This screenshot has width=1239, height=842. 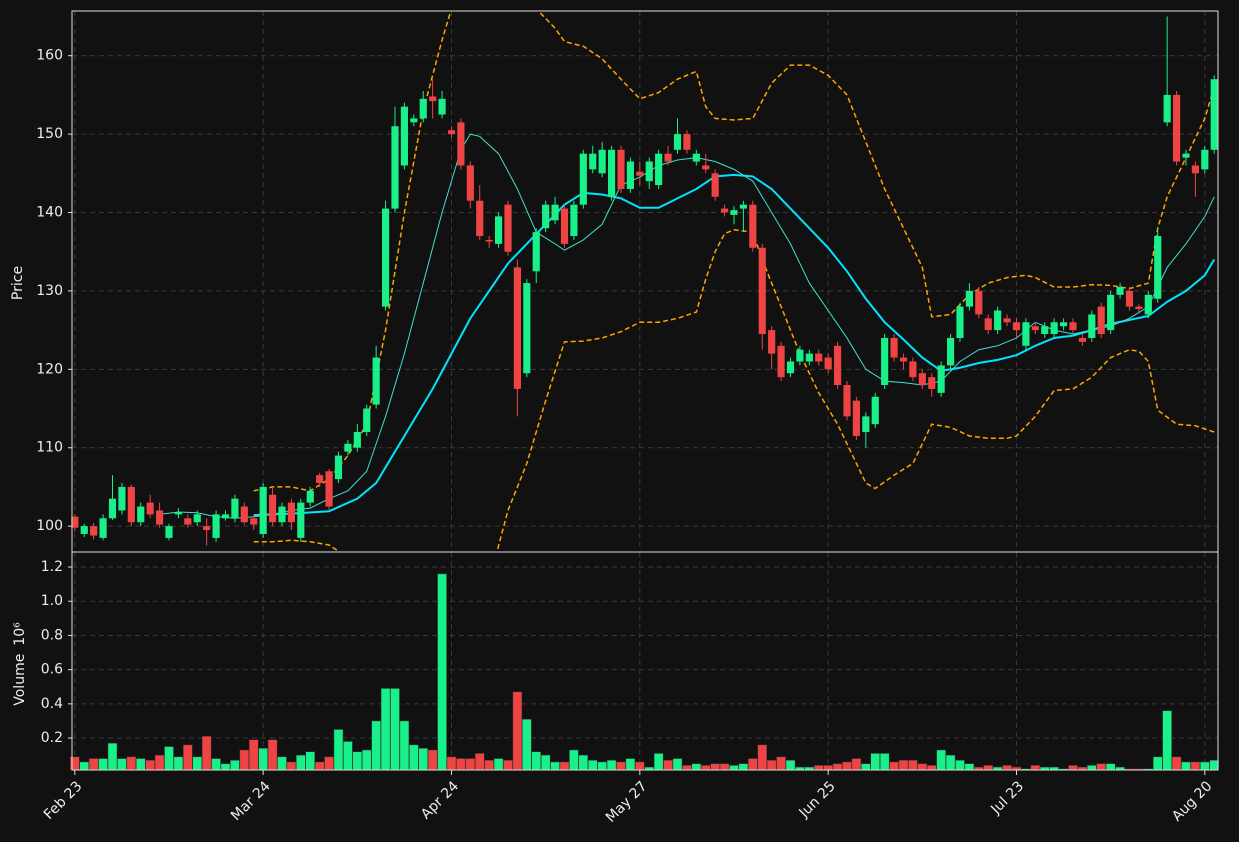 What do you see at coordinates (440, 800) in the screenshot?
I see `x-tick-label: Apr 24` at bounding box center [440, 800].